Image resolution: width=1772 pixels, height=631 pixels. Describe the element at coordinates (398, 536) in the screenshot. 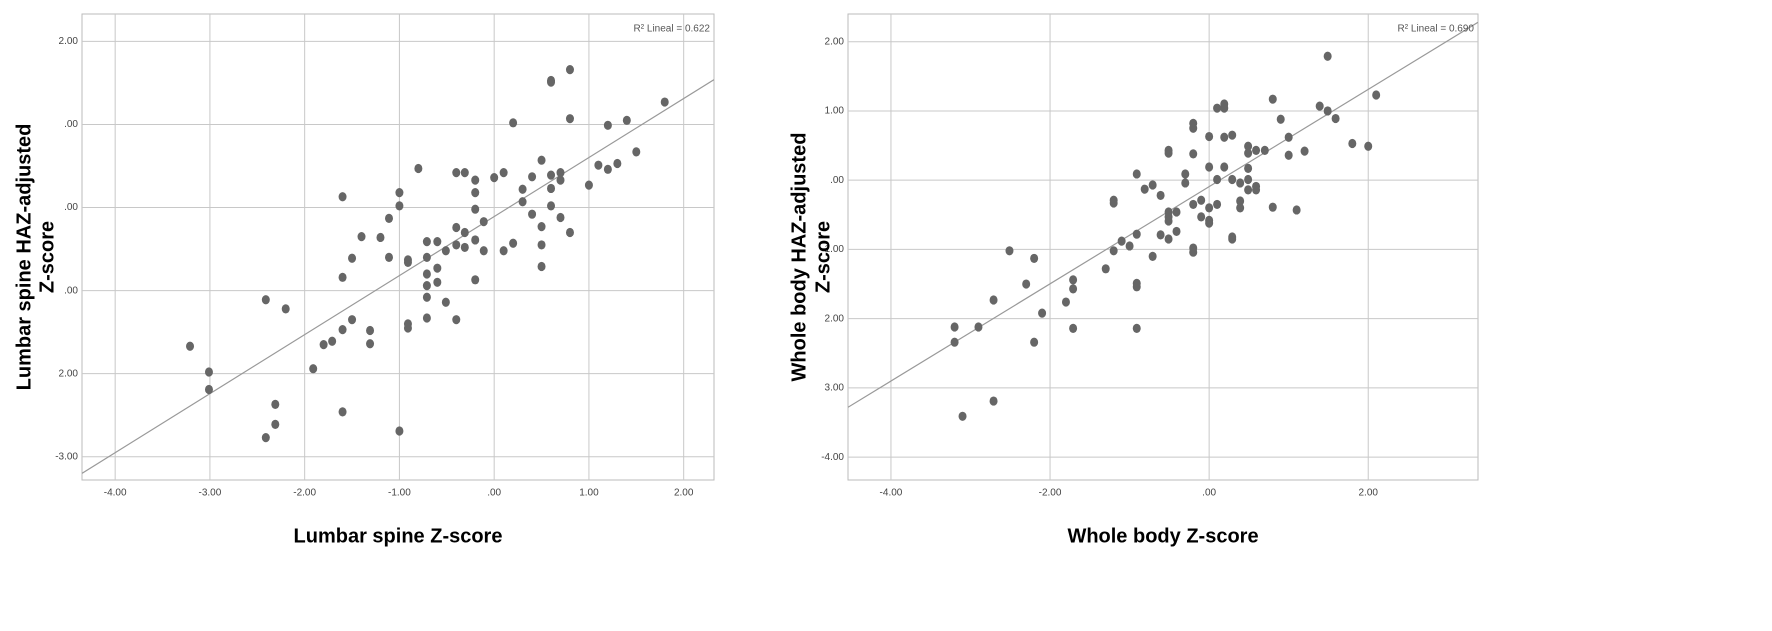

I see `x-axis-title: Lumbar spine Z-score` at that location.